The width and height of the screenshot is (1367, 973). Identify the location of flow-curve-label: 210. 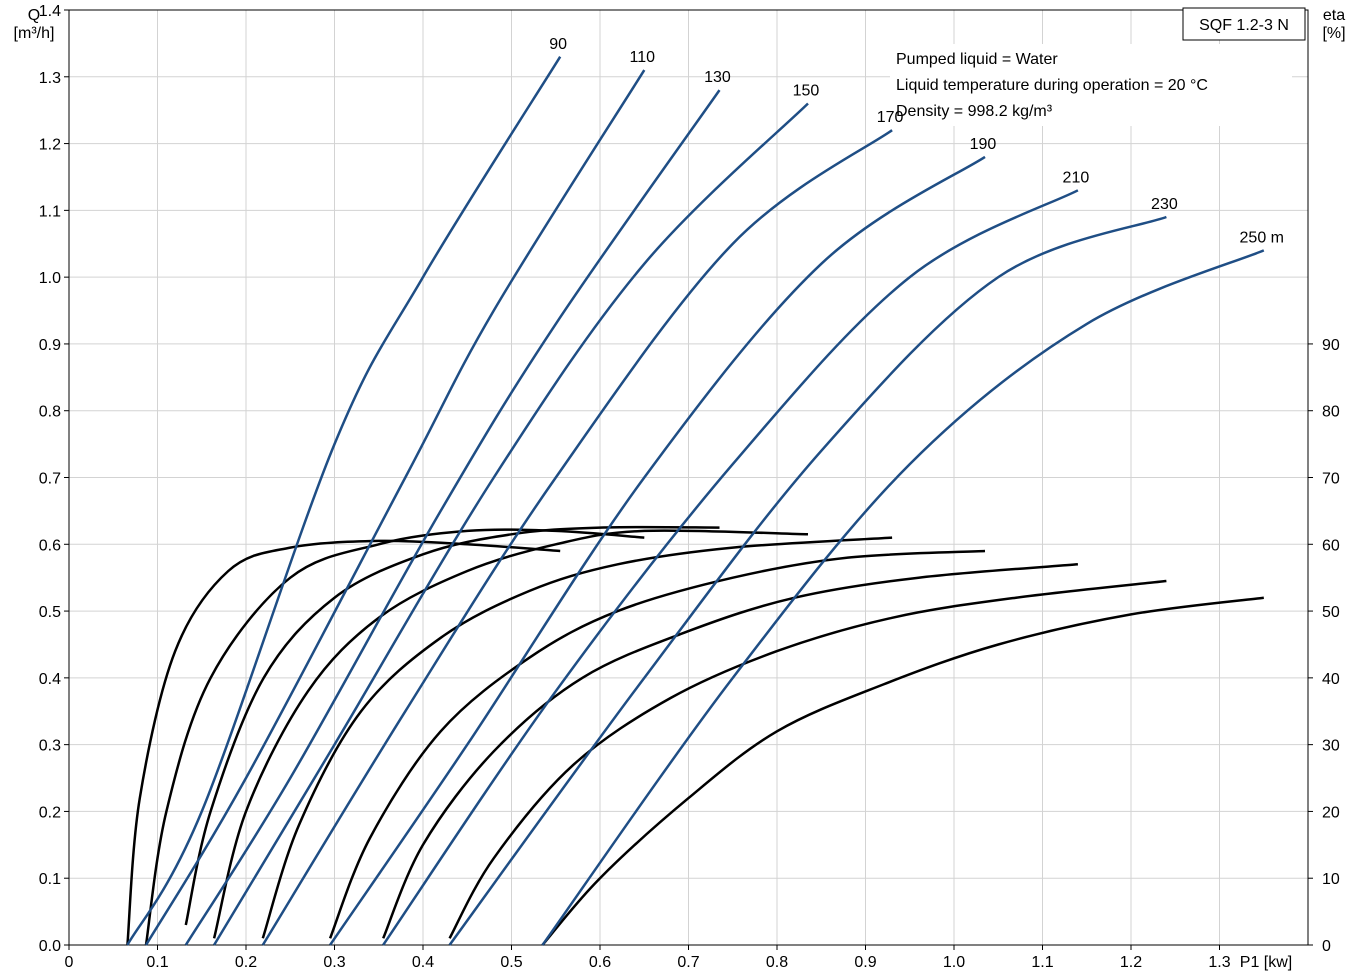
(1076, 177).